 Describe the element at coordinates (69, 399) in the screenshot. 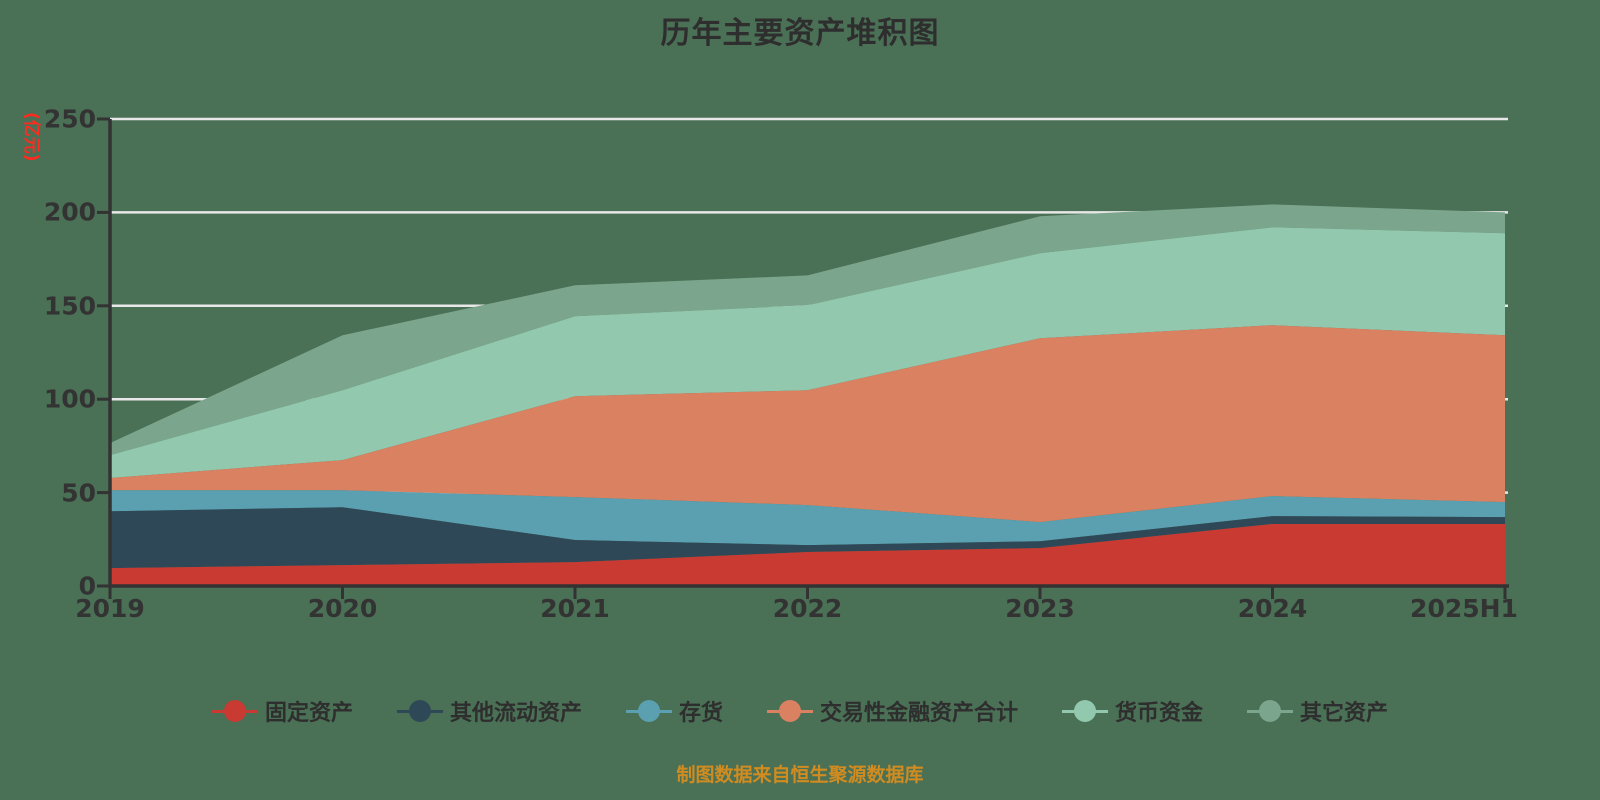

I see `y-tick-label: 100` at that location.